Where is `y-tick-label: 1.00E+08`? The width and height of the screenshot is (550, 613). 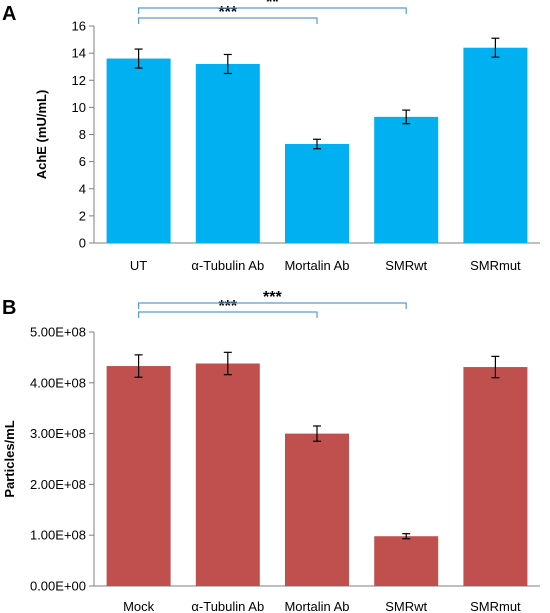 y-tick-label: 1.00E+08 is located at coordinates (58, 535).